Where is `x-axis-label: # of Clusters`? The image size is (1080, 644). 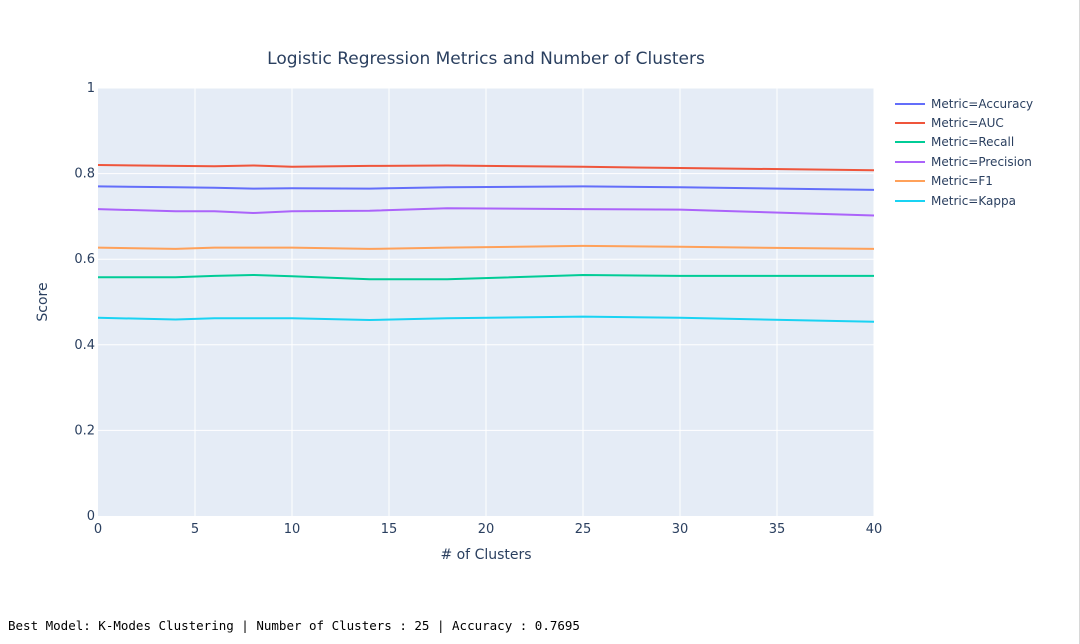
x-axis-label: # of Clusters is located at coordinates (485, 555).